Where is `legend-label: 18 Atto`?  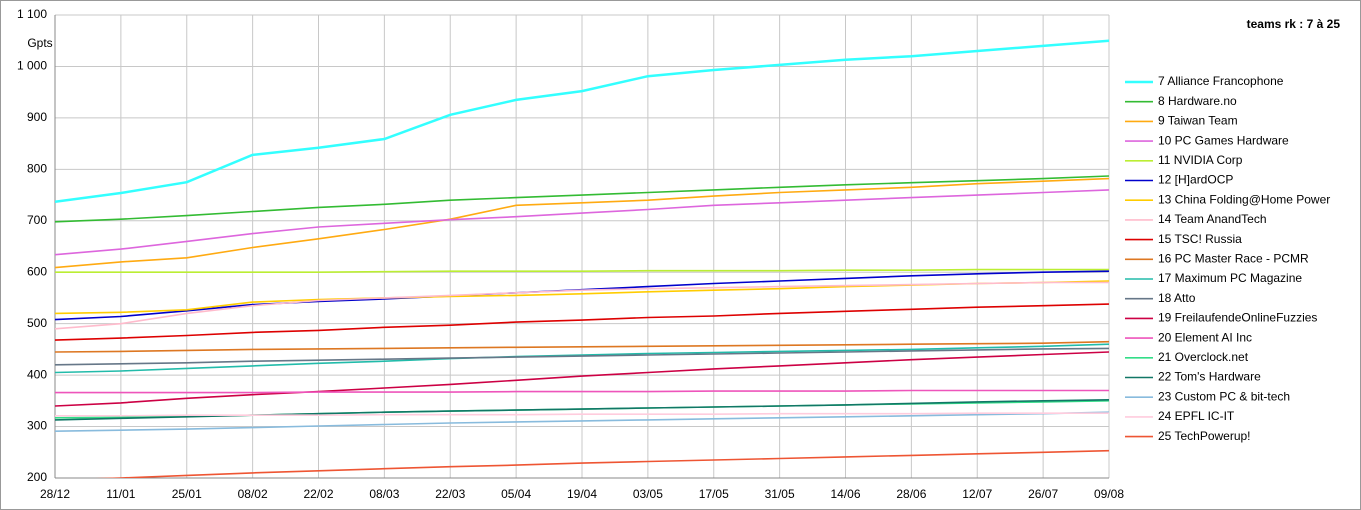 legend-label: 18 Atto is located at coordinates (1177, 298).